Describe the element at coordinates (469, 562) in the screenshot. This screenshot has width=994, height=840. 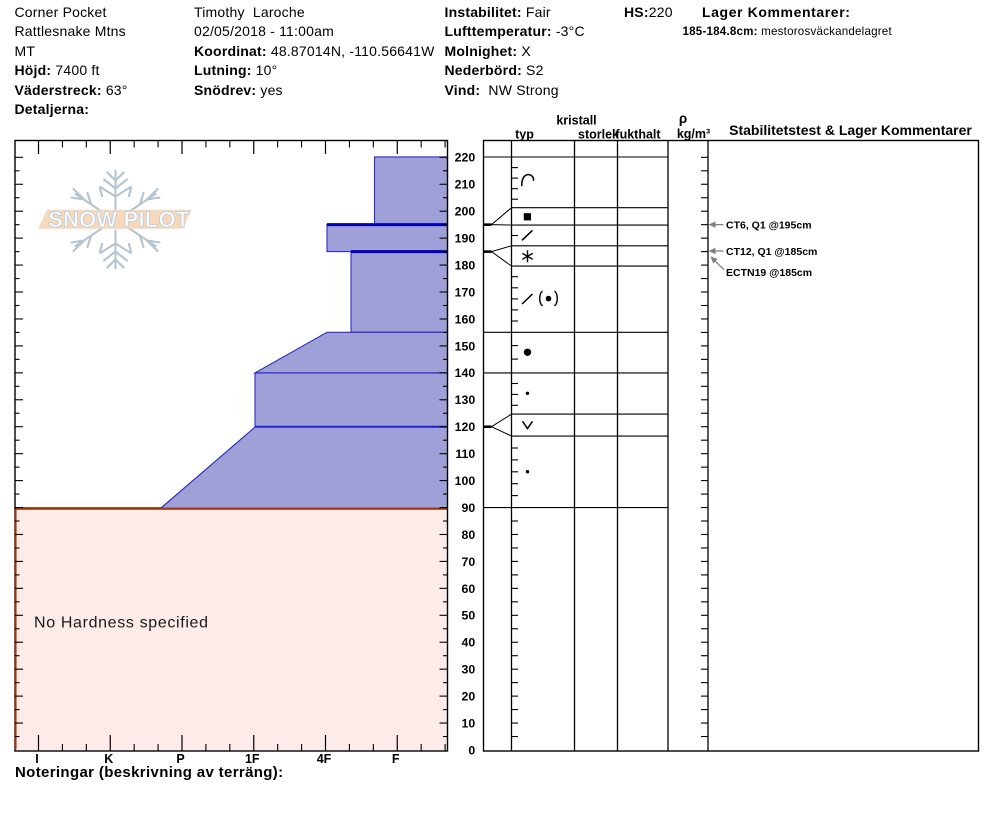
I see `svg-text: 70` at that location.